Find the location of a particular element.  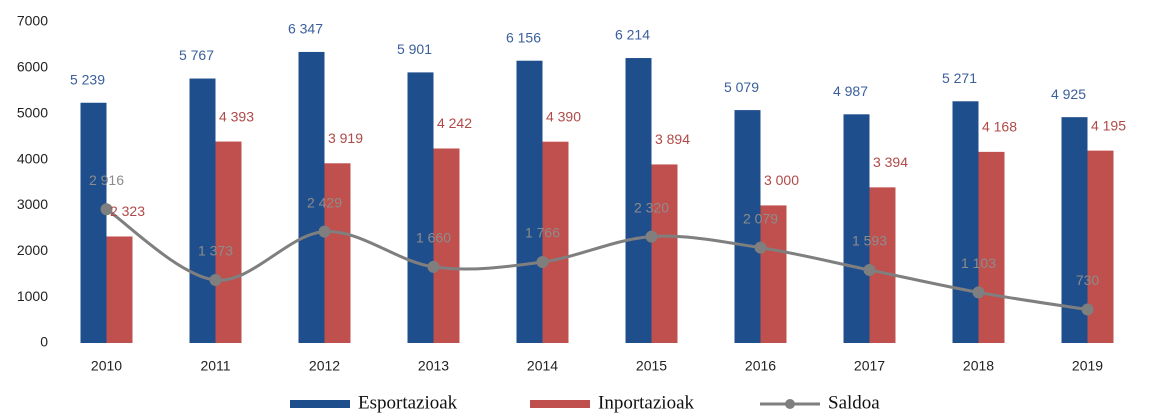

data-label: 3 919 is located at coordinates (345, 138).